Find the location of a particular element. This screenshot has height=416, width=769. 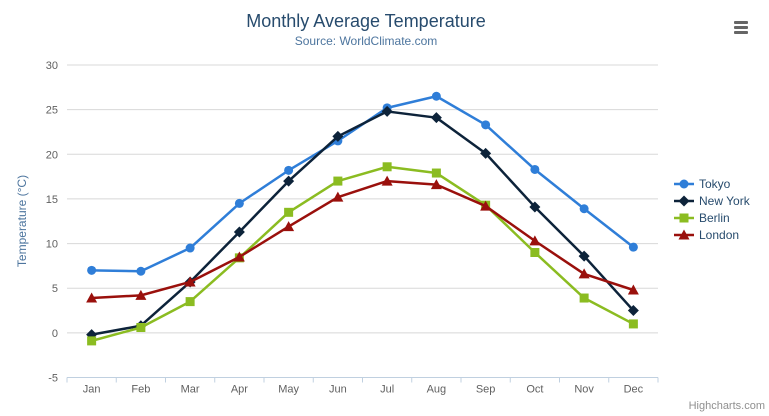

x-axis-tick-label: Jul is located at coordinates (387, 390).